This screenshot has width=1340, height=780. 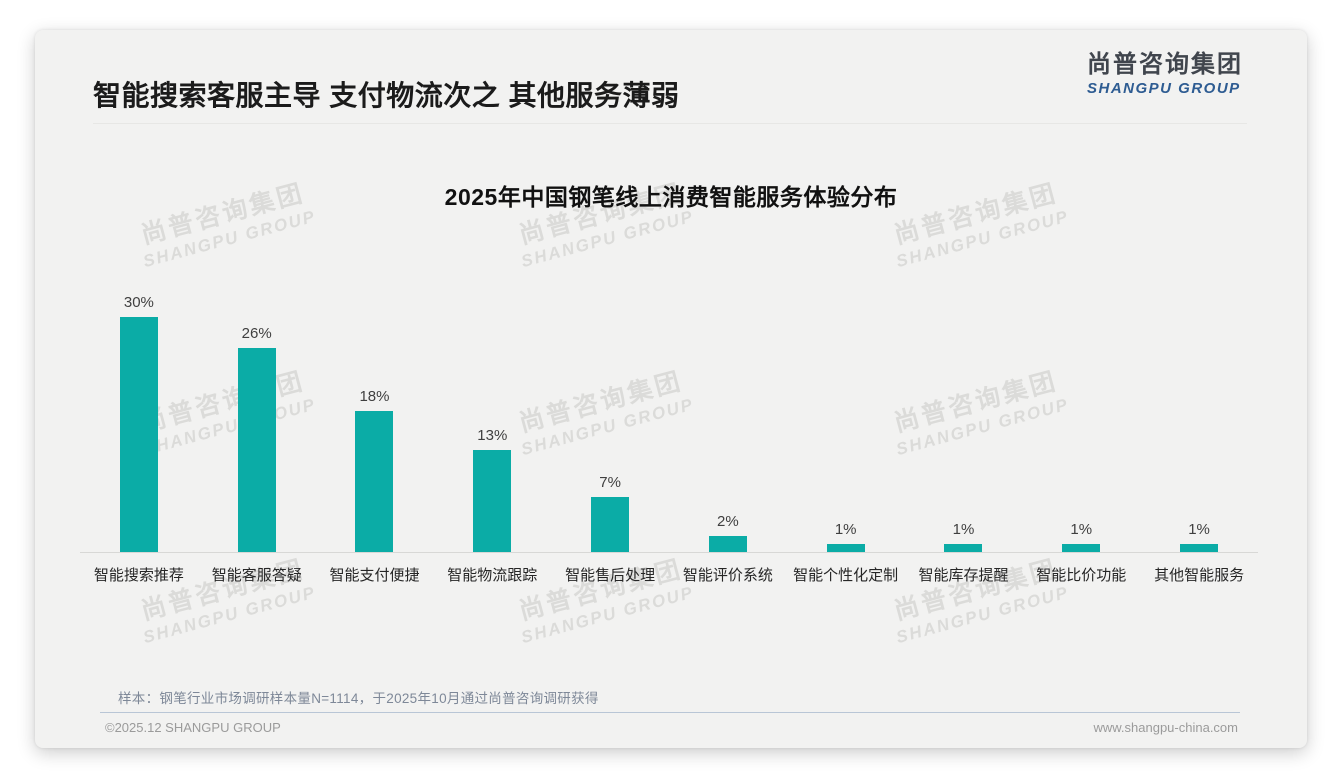 What do you see at coordinates (374, 575) in the screenshot?
I see `x-axis-label: 智能支付便捷` at bounding box center [374, 575].